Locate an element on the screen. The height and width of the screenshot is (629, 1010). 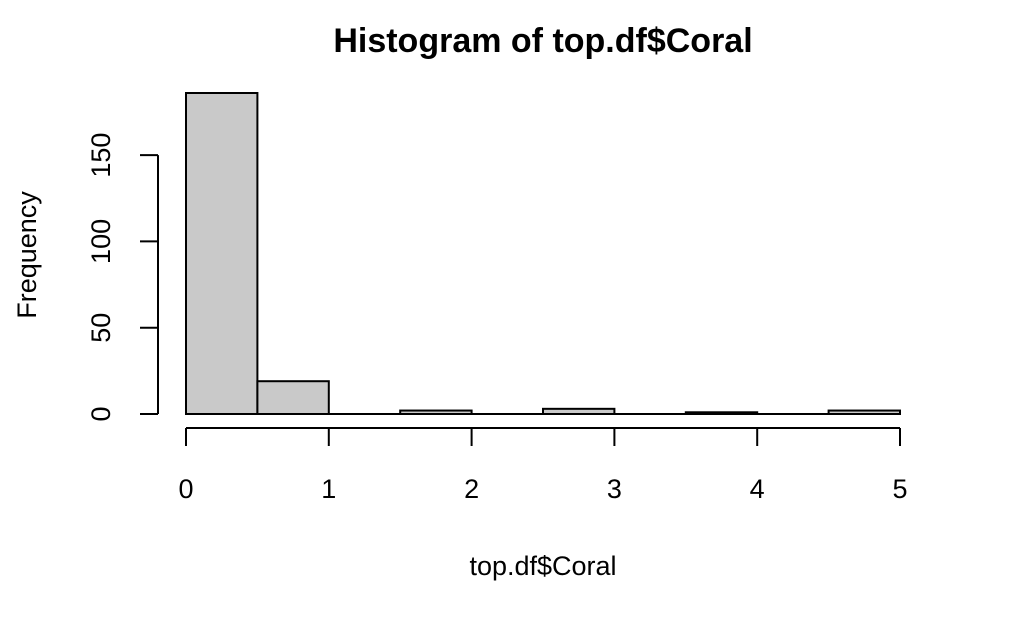
x-tick-label: 3 is located at coordinates (614, 489).